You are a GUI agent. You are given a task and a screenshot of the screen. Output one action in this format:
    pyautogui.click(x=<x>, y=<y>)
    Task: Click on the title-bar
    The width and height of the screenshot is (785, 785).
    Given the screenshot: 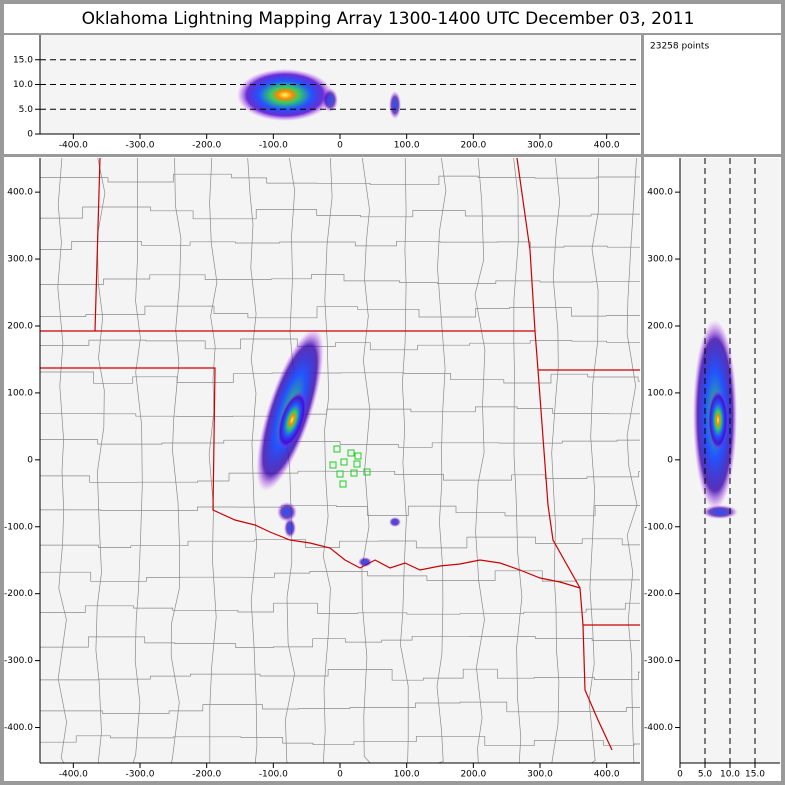 What is the action you would take?
    pyautogui.click(x=392, y=18)
    